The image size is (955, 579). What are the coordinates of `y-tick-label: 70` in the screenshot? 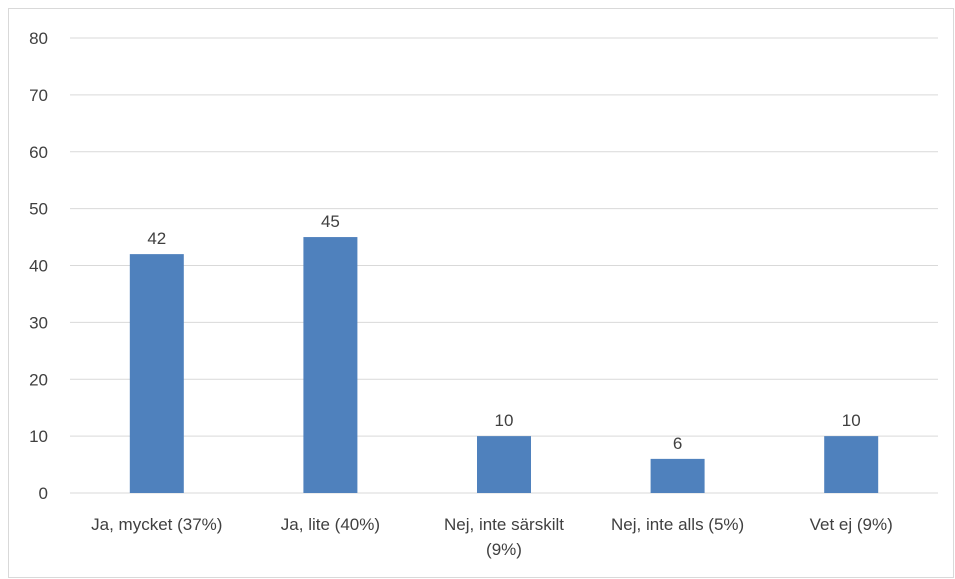 It's located at (38, 95).